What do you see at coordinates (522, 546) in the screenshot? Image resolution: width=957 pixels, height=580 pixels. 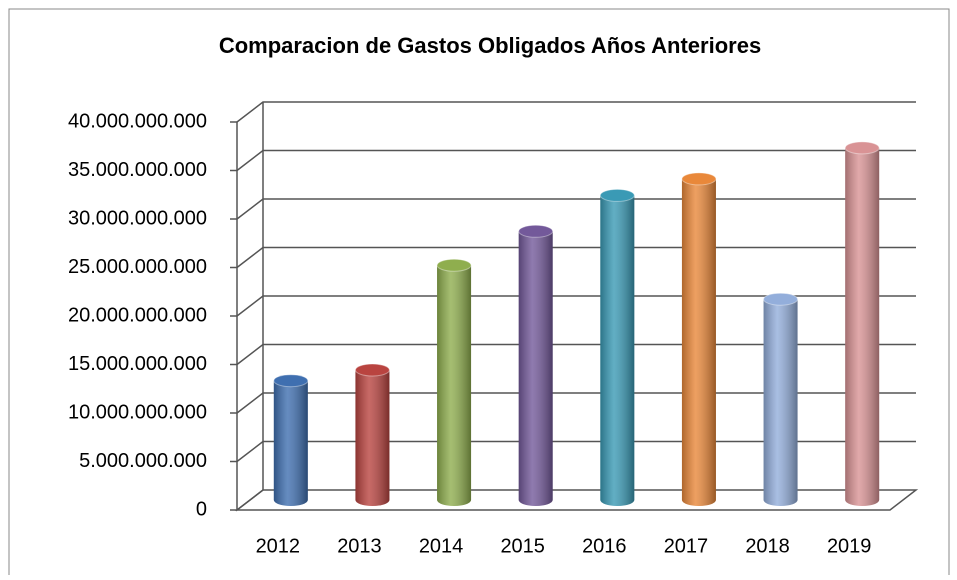 I see `x-tick-label: 2015` at bounding box center [522, 546].